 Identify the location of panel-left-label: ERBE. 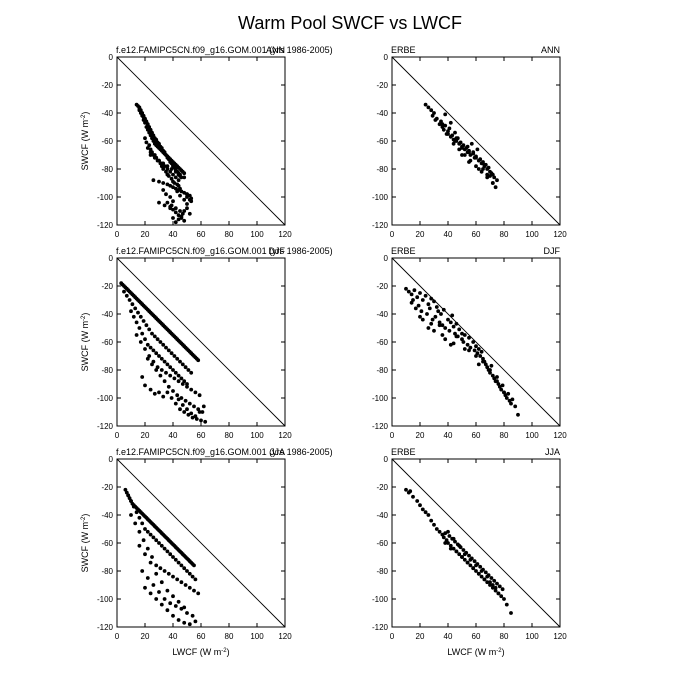
(403, 452).